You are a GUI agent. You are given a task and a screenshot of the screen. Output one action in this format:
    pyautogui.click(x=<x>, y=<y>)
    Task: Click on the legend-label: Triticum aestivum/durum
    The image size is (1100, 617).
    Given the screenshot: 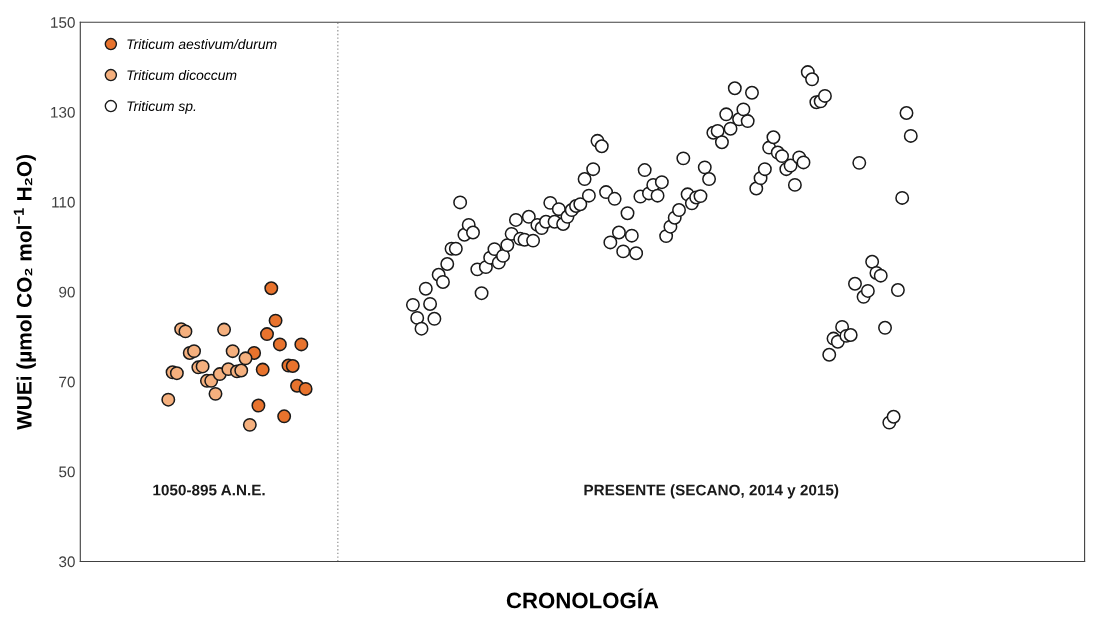 What is the action you would take?
    pyautogui.click(x=202, y=44)
    